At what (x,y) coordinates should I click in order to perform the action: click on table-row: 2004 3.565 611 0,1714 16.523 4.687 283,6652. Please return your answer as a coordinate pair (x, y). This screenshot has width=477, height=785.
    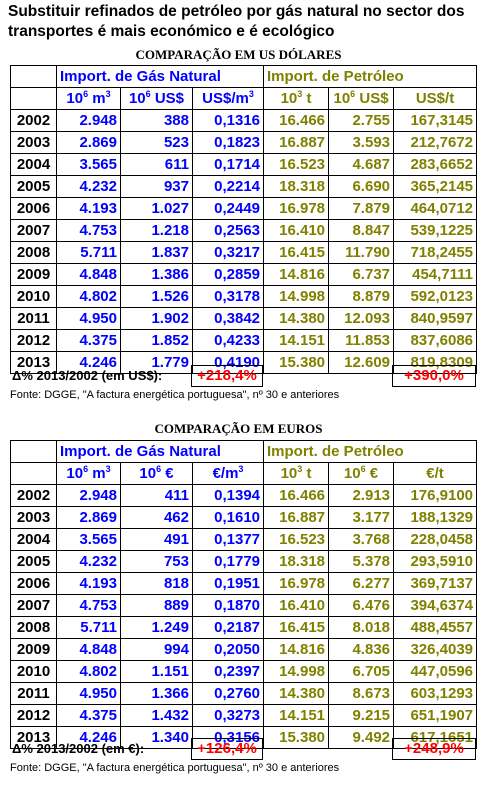
    Looking at the image, I should click on (243, 164).